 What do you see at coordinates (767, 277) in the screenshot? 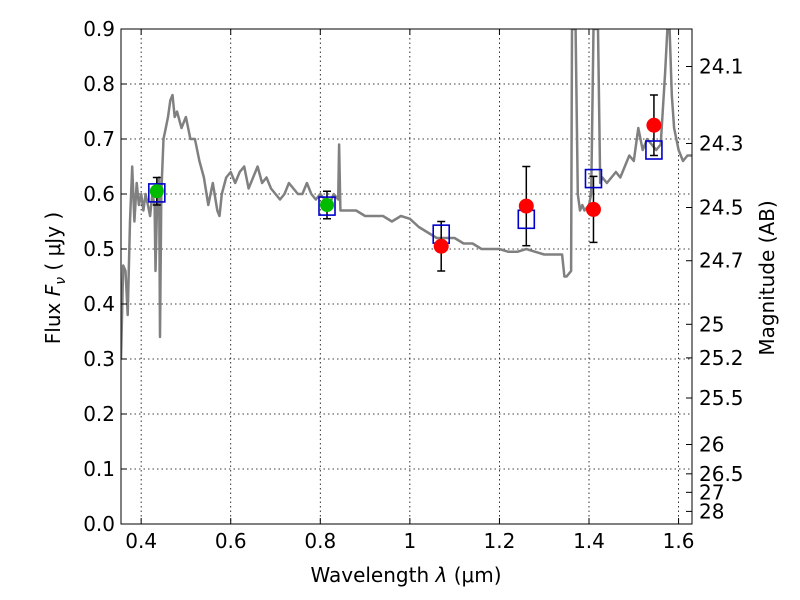
I see `y2-axis-label: Magnitude (AB)` at bounding box center [767, 277].